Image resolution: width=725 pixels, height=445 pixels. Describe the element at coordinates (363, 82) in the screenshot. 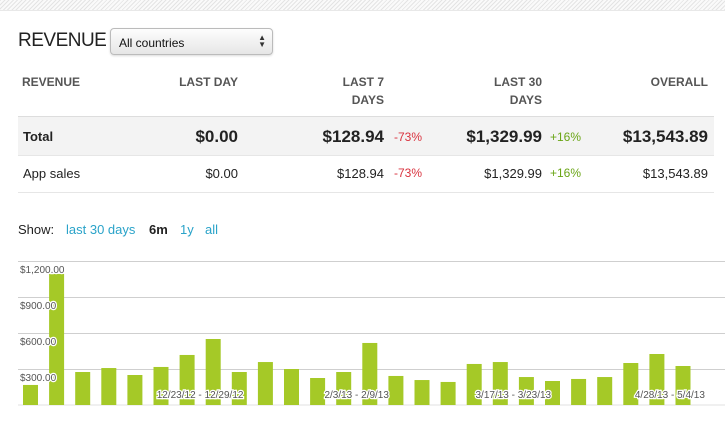

I see `col-header-text: LAST 7` at that location.